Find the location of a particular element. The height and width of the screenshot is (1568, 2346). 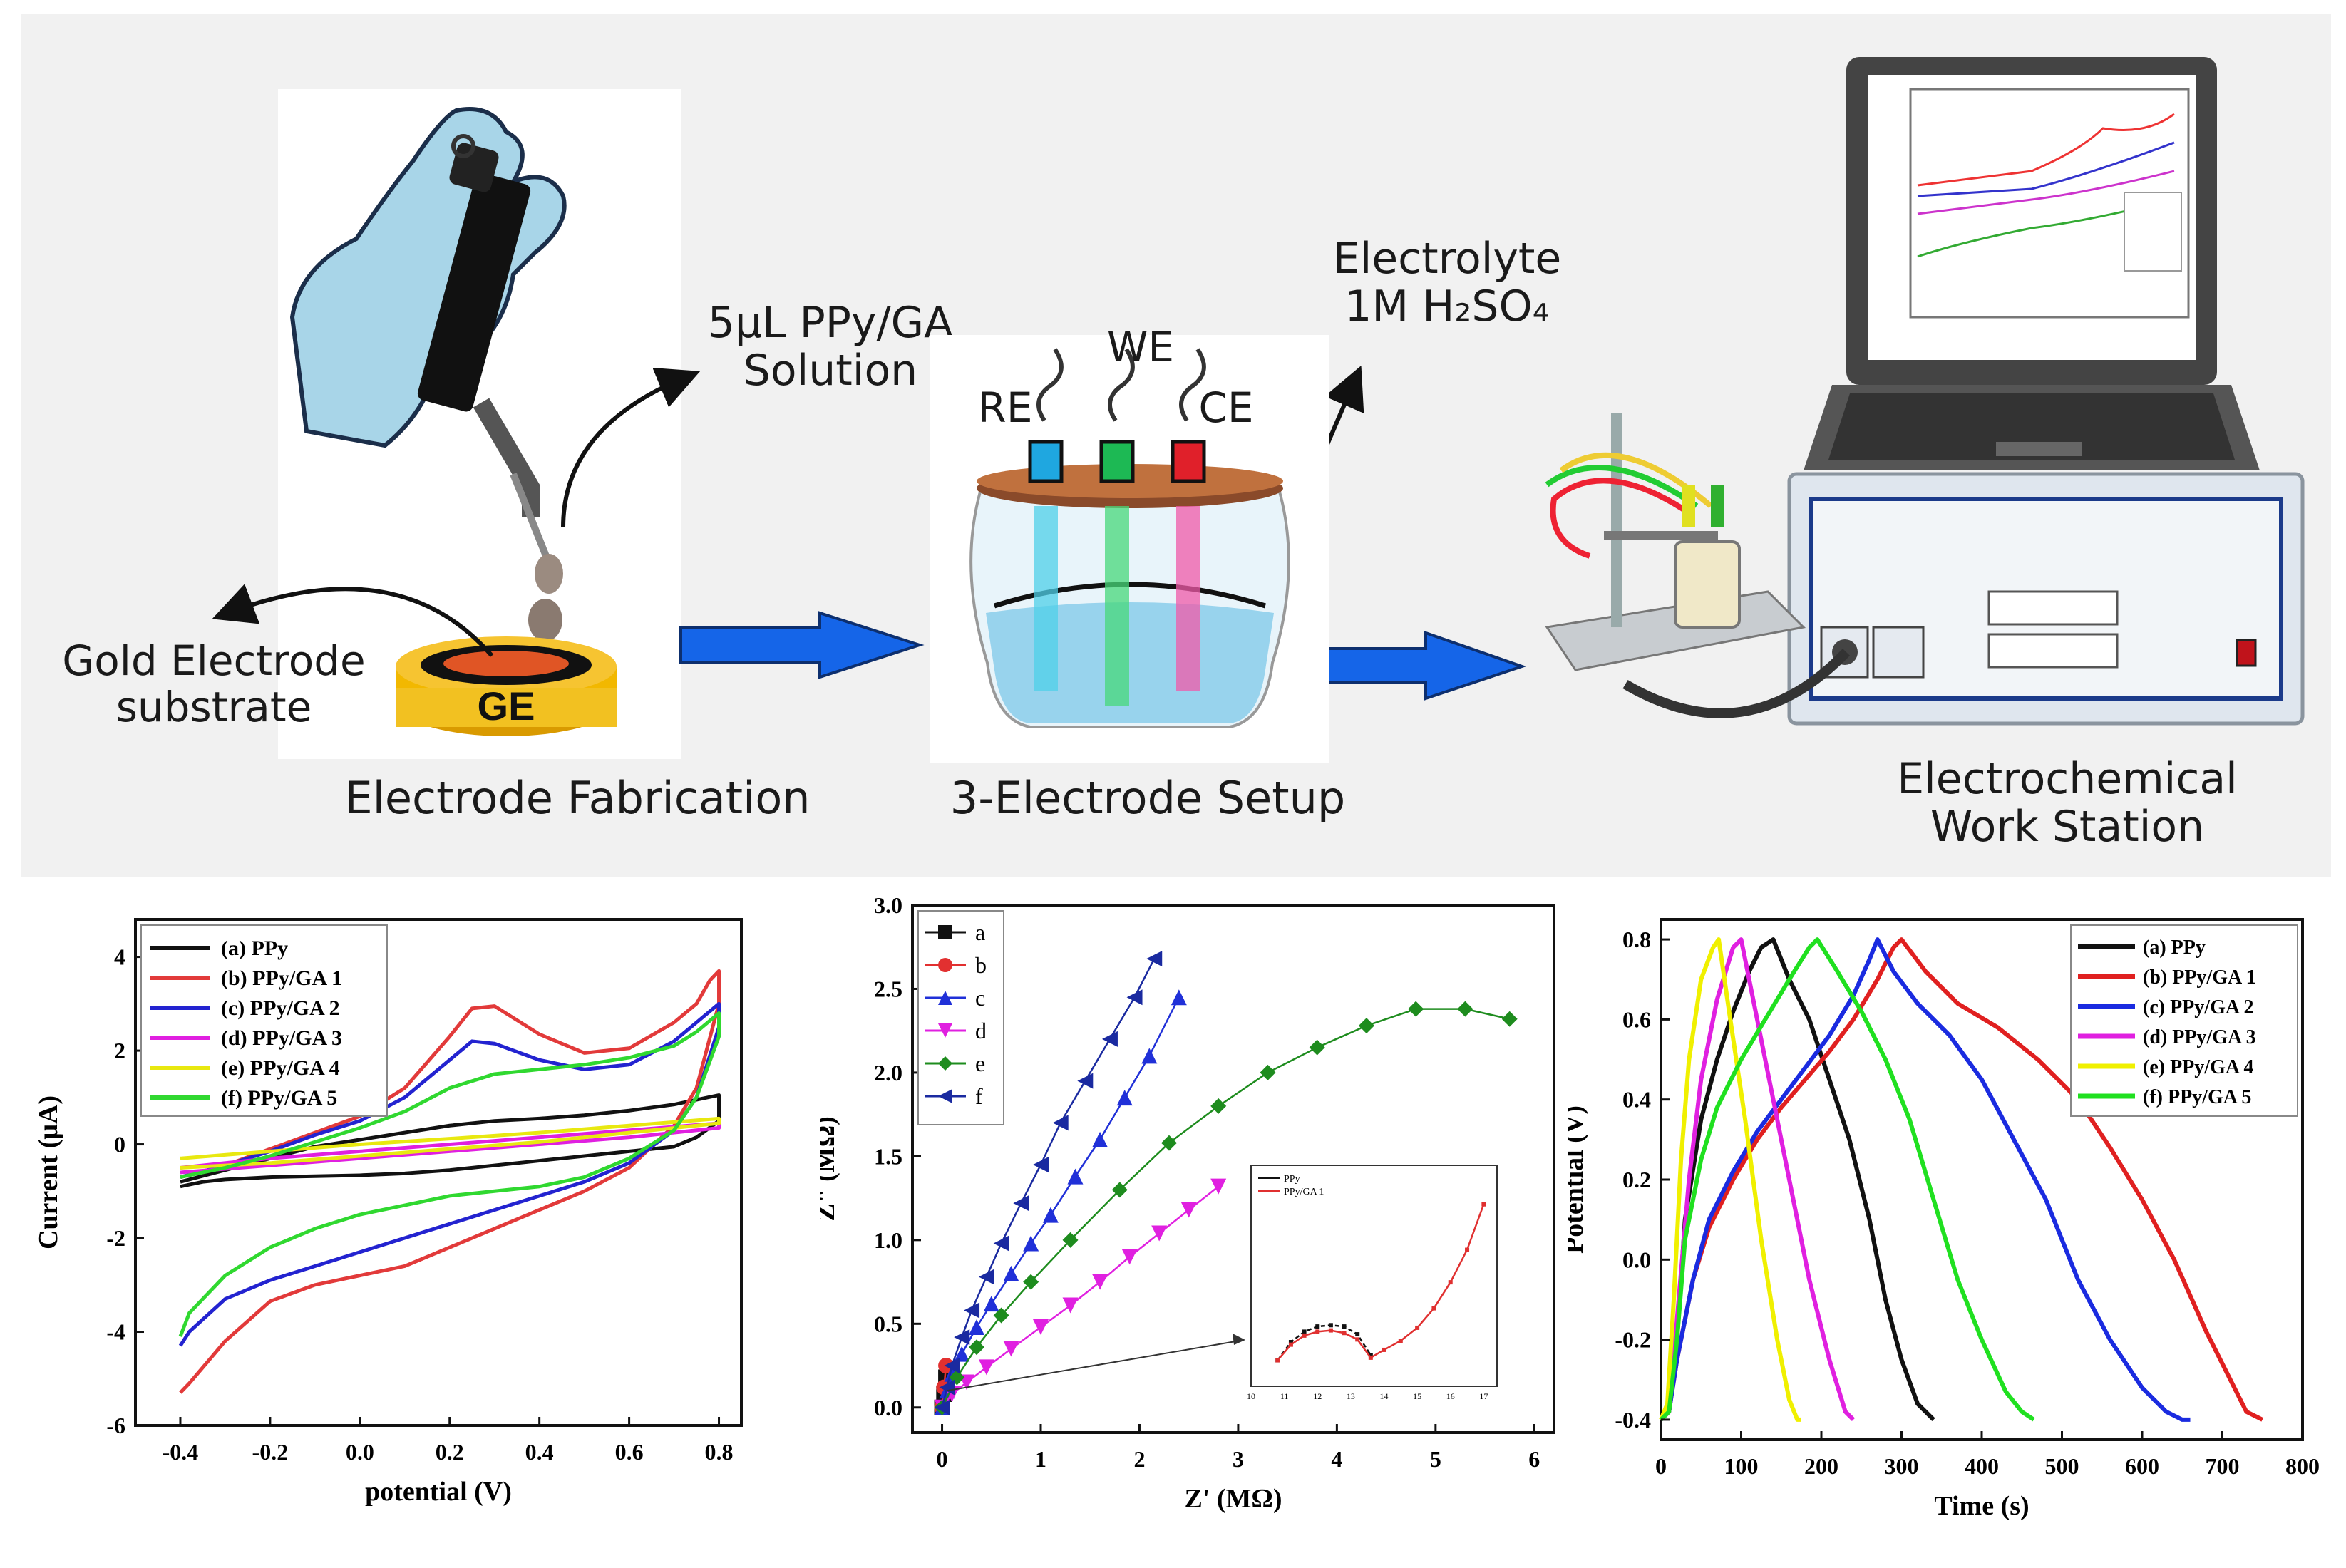

inset-tick-label: 12 is located at coordinates (1317, 1396).